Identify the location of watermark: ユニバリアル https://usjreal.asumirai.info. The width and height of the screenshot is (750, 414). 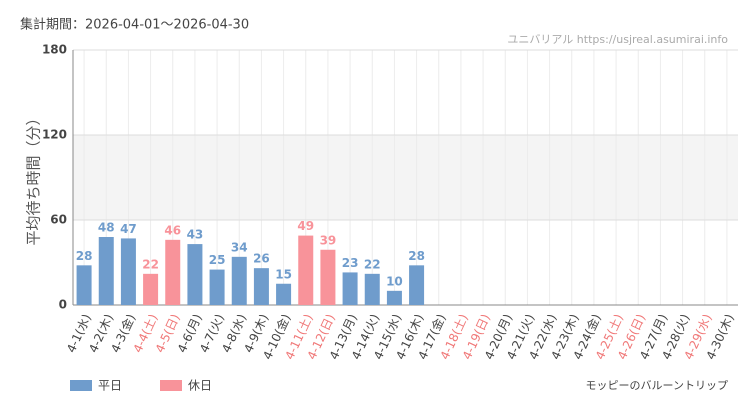
(617, 39).